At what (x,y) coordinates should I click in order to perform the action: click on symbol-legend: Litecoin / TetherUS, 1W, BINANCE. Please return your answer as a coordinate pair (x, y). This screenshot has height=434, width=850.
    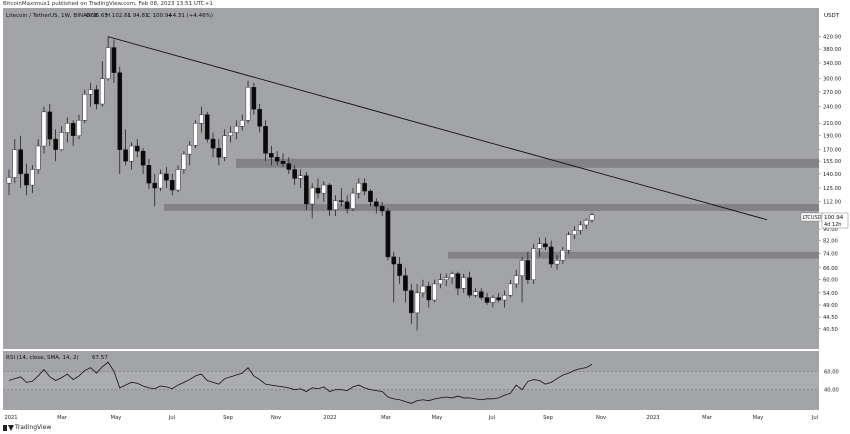
    Looking at the image, I should click on (52, 16).